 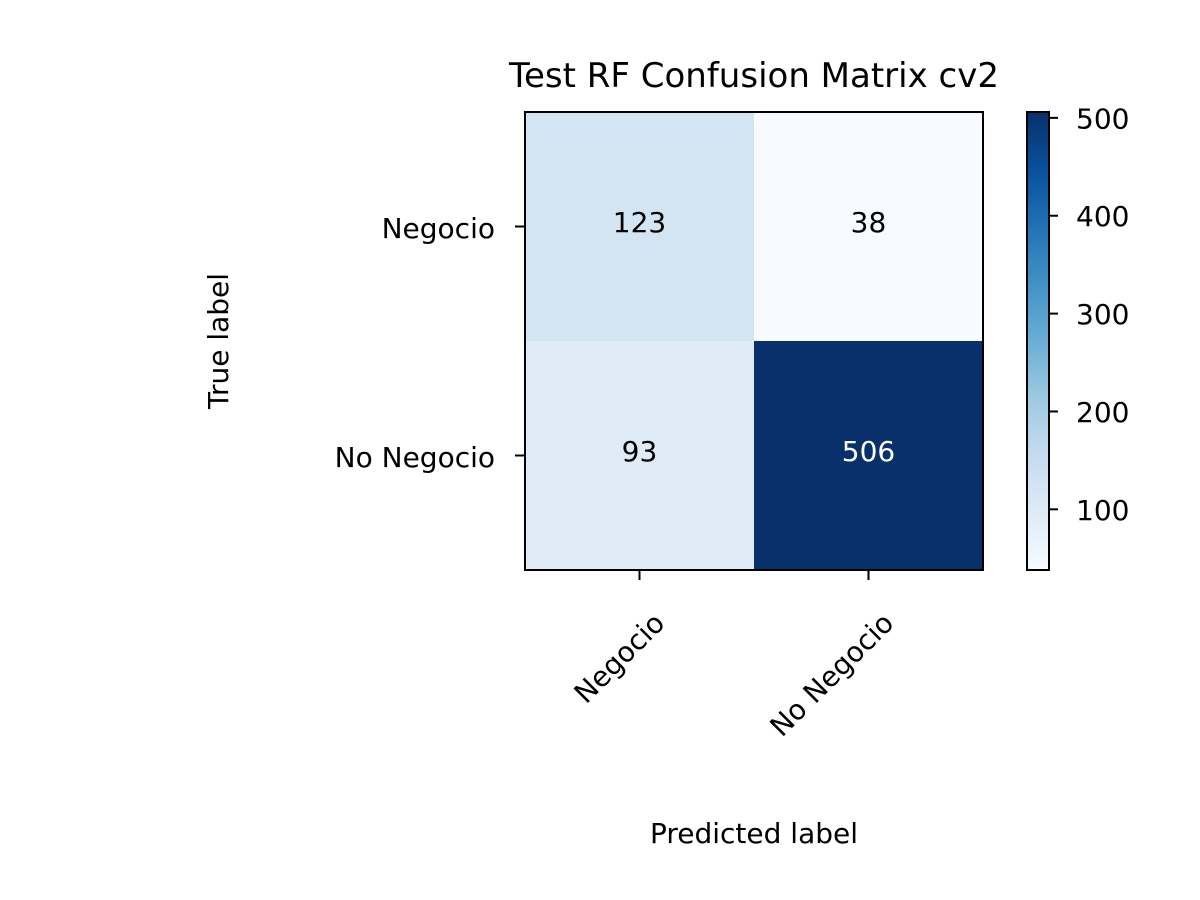 I want to click on x-tick-label: No Negocio, so click(x=831, y=674).